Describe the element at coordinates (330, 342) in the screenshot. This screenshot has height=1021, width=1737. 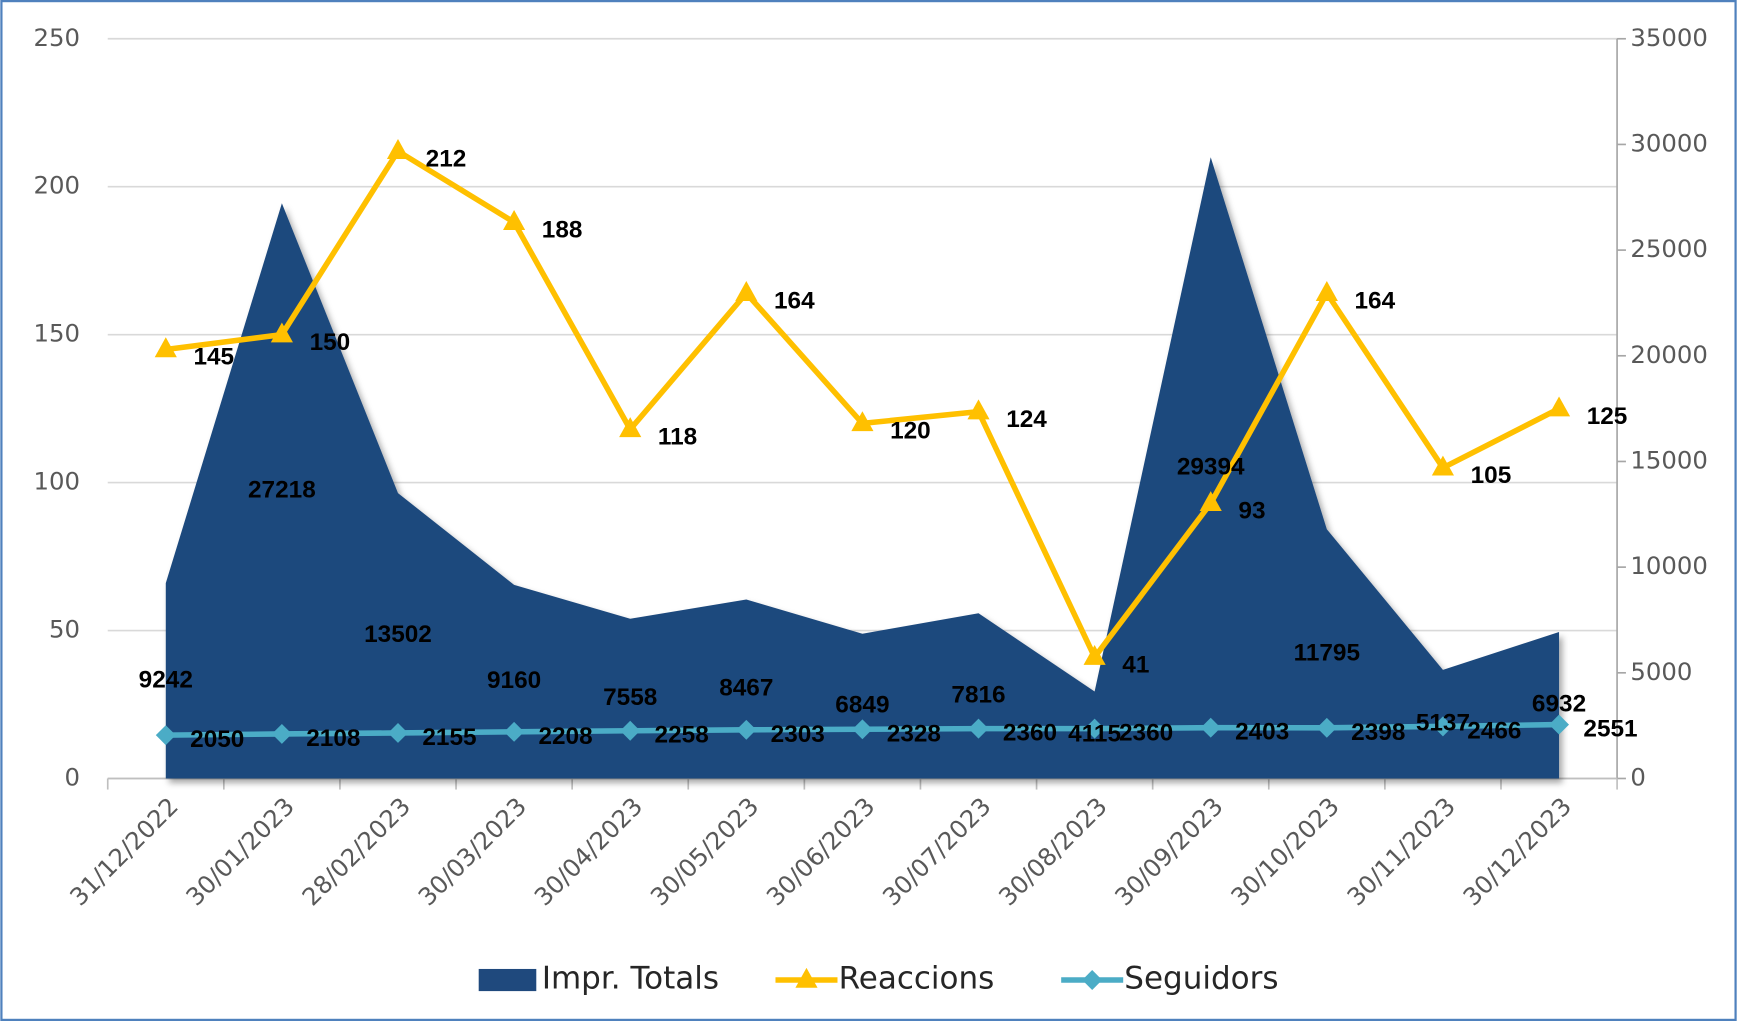
I see `data-label: 150` at that location.